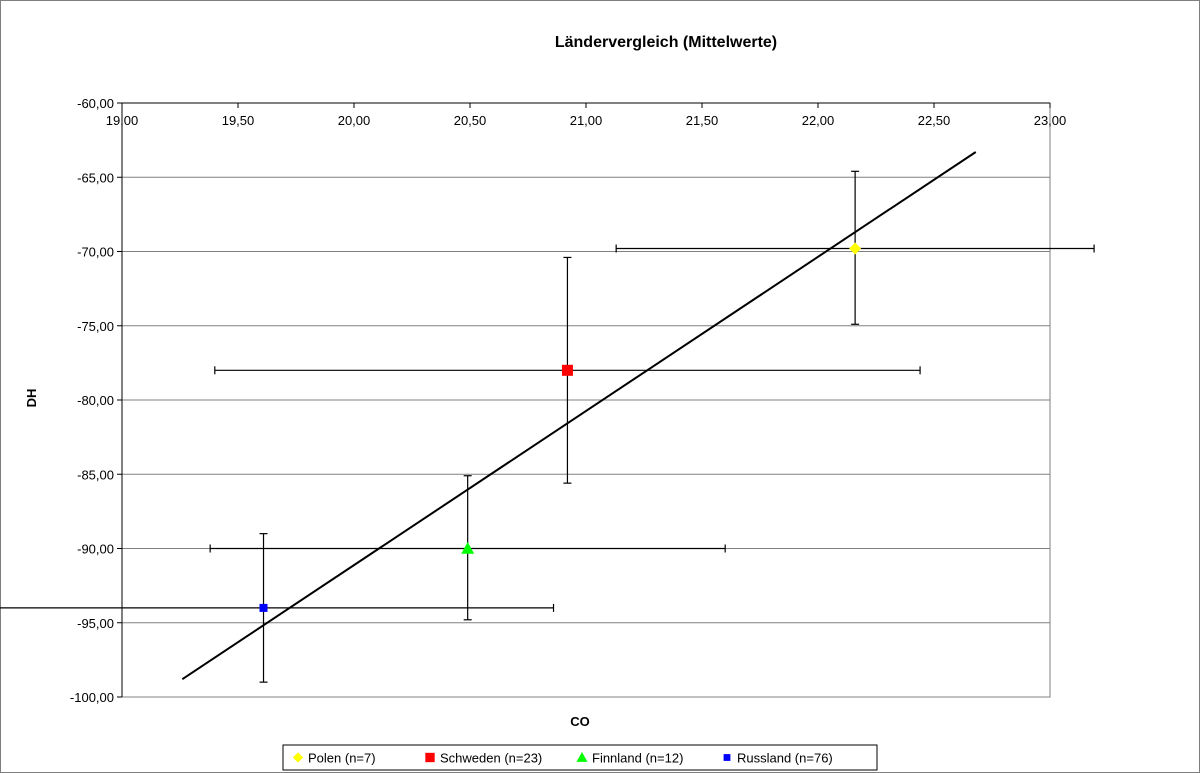  What do you see at coordinates (702, 120) in the screenshot?
I see `x-tick-label: 21,50` at bounding box center [702, 120].